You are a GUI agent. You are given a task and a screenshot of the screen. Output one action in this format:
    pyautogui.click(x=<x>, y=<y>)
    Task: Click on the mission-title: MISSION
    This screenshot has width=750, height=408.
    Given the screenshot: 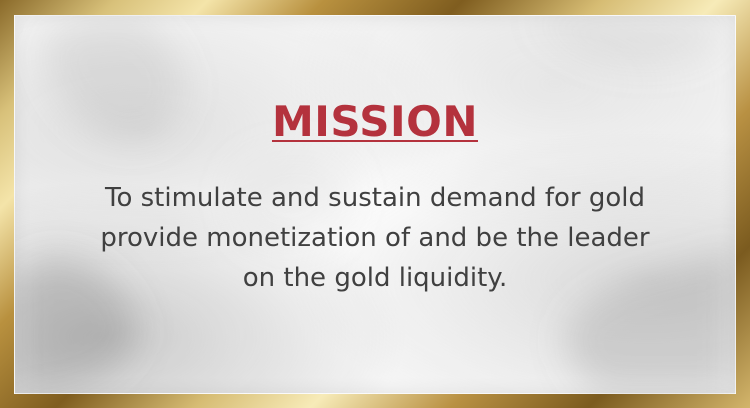 What is the action you would take?
    pyautogui.click(x=374, y=121)
    